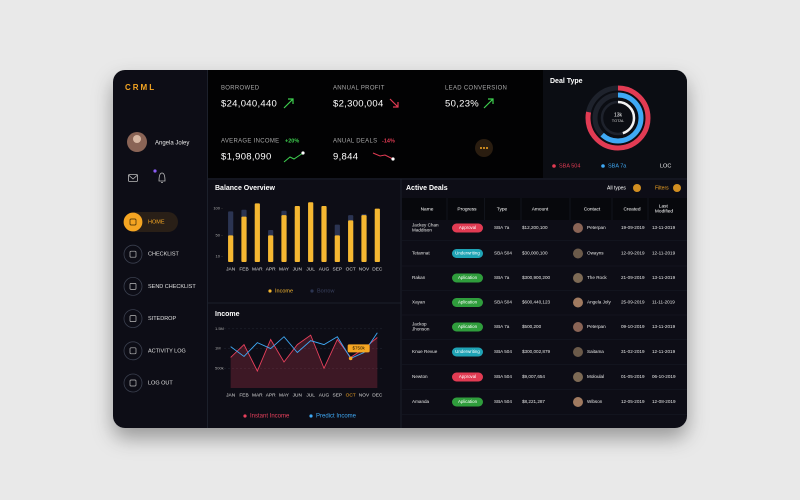 This screenshot has height=500, width=800. I want to click on ring-arc, so click(618, 118).